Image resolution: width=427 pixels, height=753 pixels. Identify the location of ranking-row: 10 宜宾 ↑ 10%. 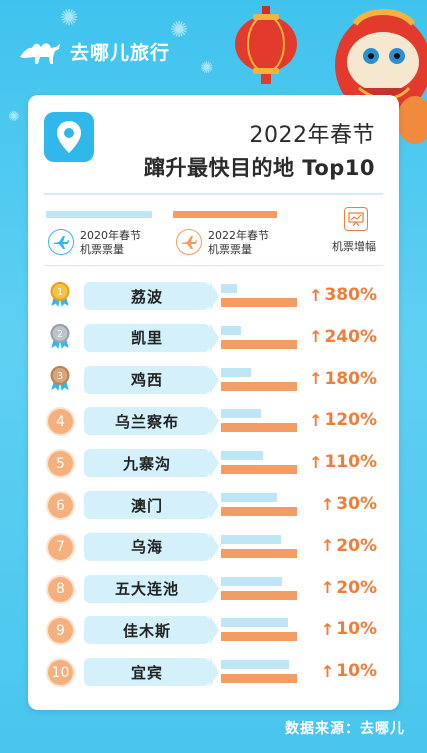
(213, 673).